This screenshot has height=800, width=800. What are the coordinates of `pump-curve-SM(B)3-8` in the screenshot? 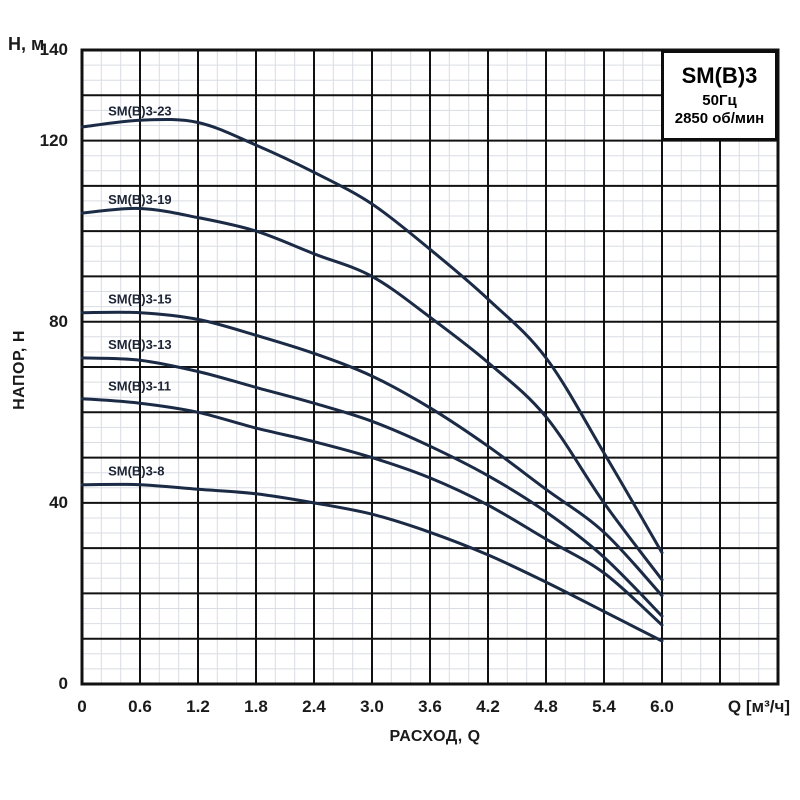 It's located at (372, 562).